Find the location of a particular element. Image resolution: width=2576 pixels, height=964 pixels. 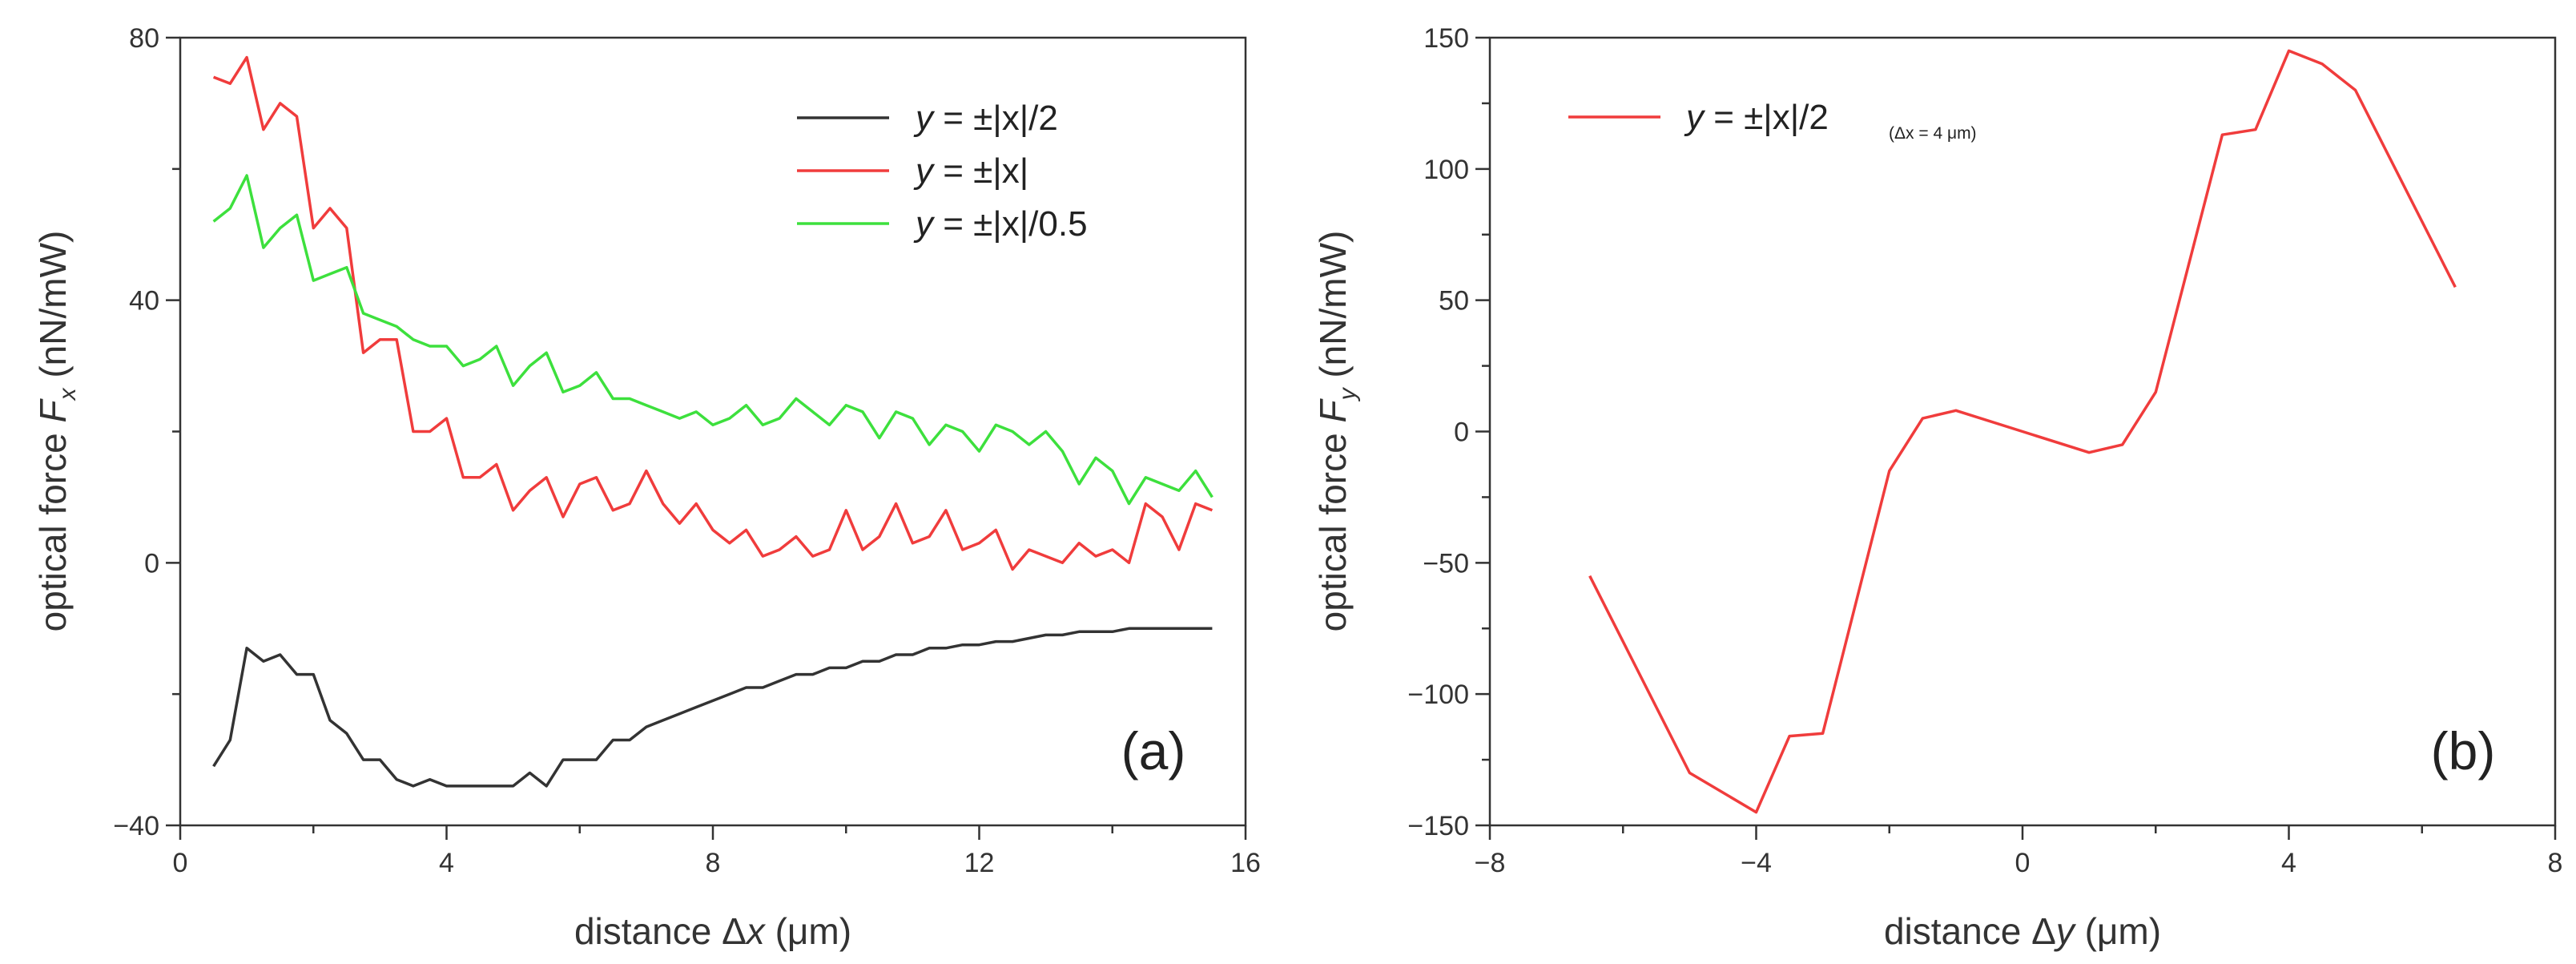

legend-label: y = ±|x|/0.5 is located at coordinates (1001, 224).